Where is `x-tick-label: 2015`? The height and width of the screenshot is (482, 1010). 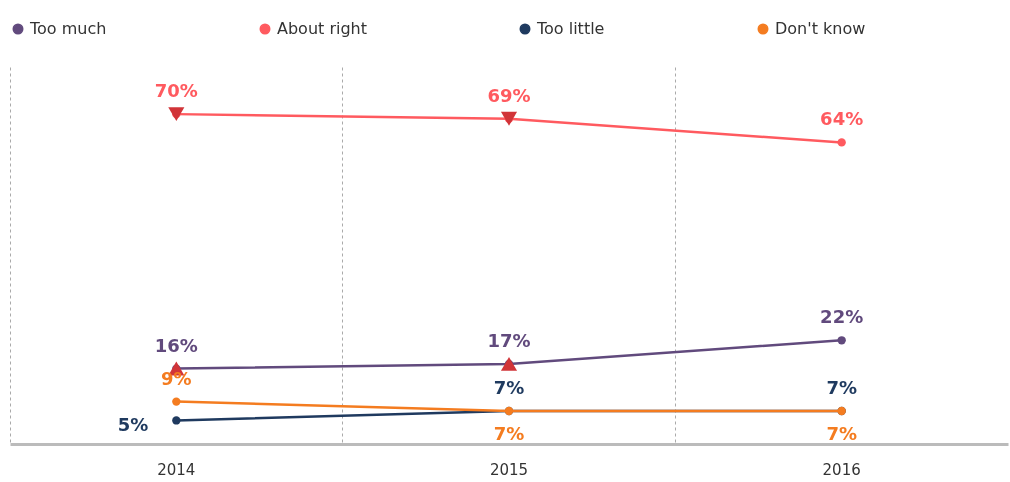 x-tick-label: 2015 is located at coordinates (509, 469).